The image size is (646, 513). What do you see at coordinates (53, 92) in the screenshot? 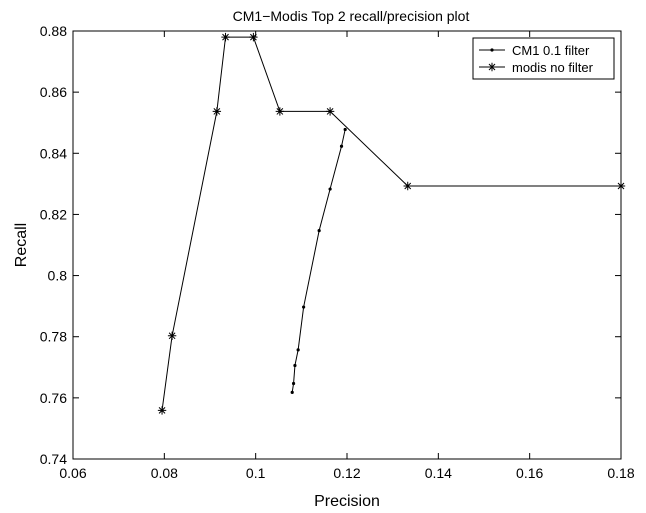
I see `y-tick-label: 0.86` at bounding box center [53, 92].